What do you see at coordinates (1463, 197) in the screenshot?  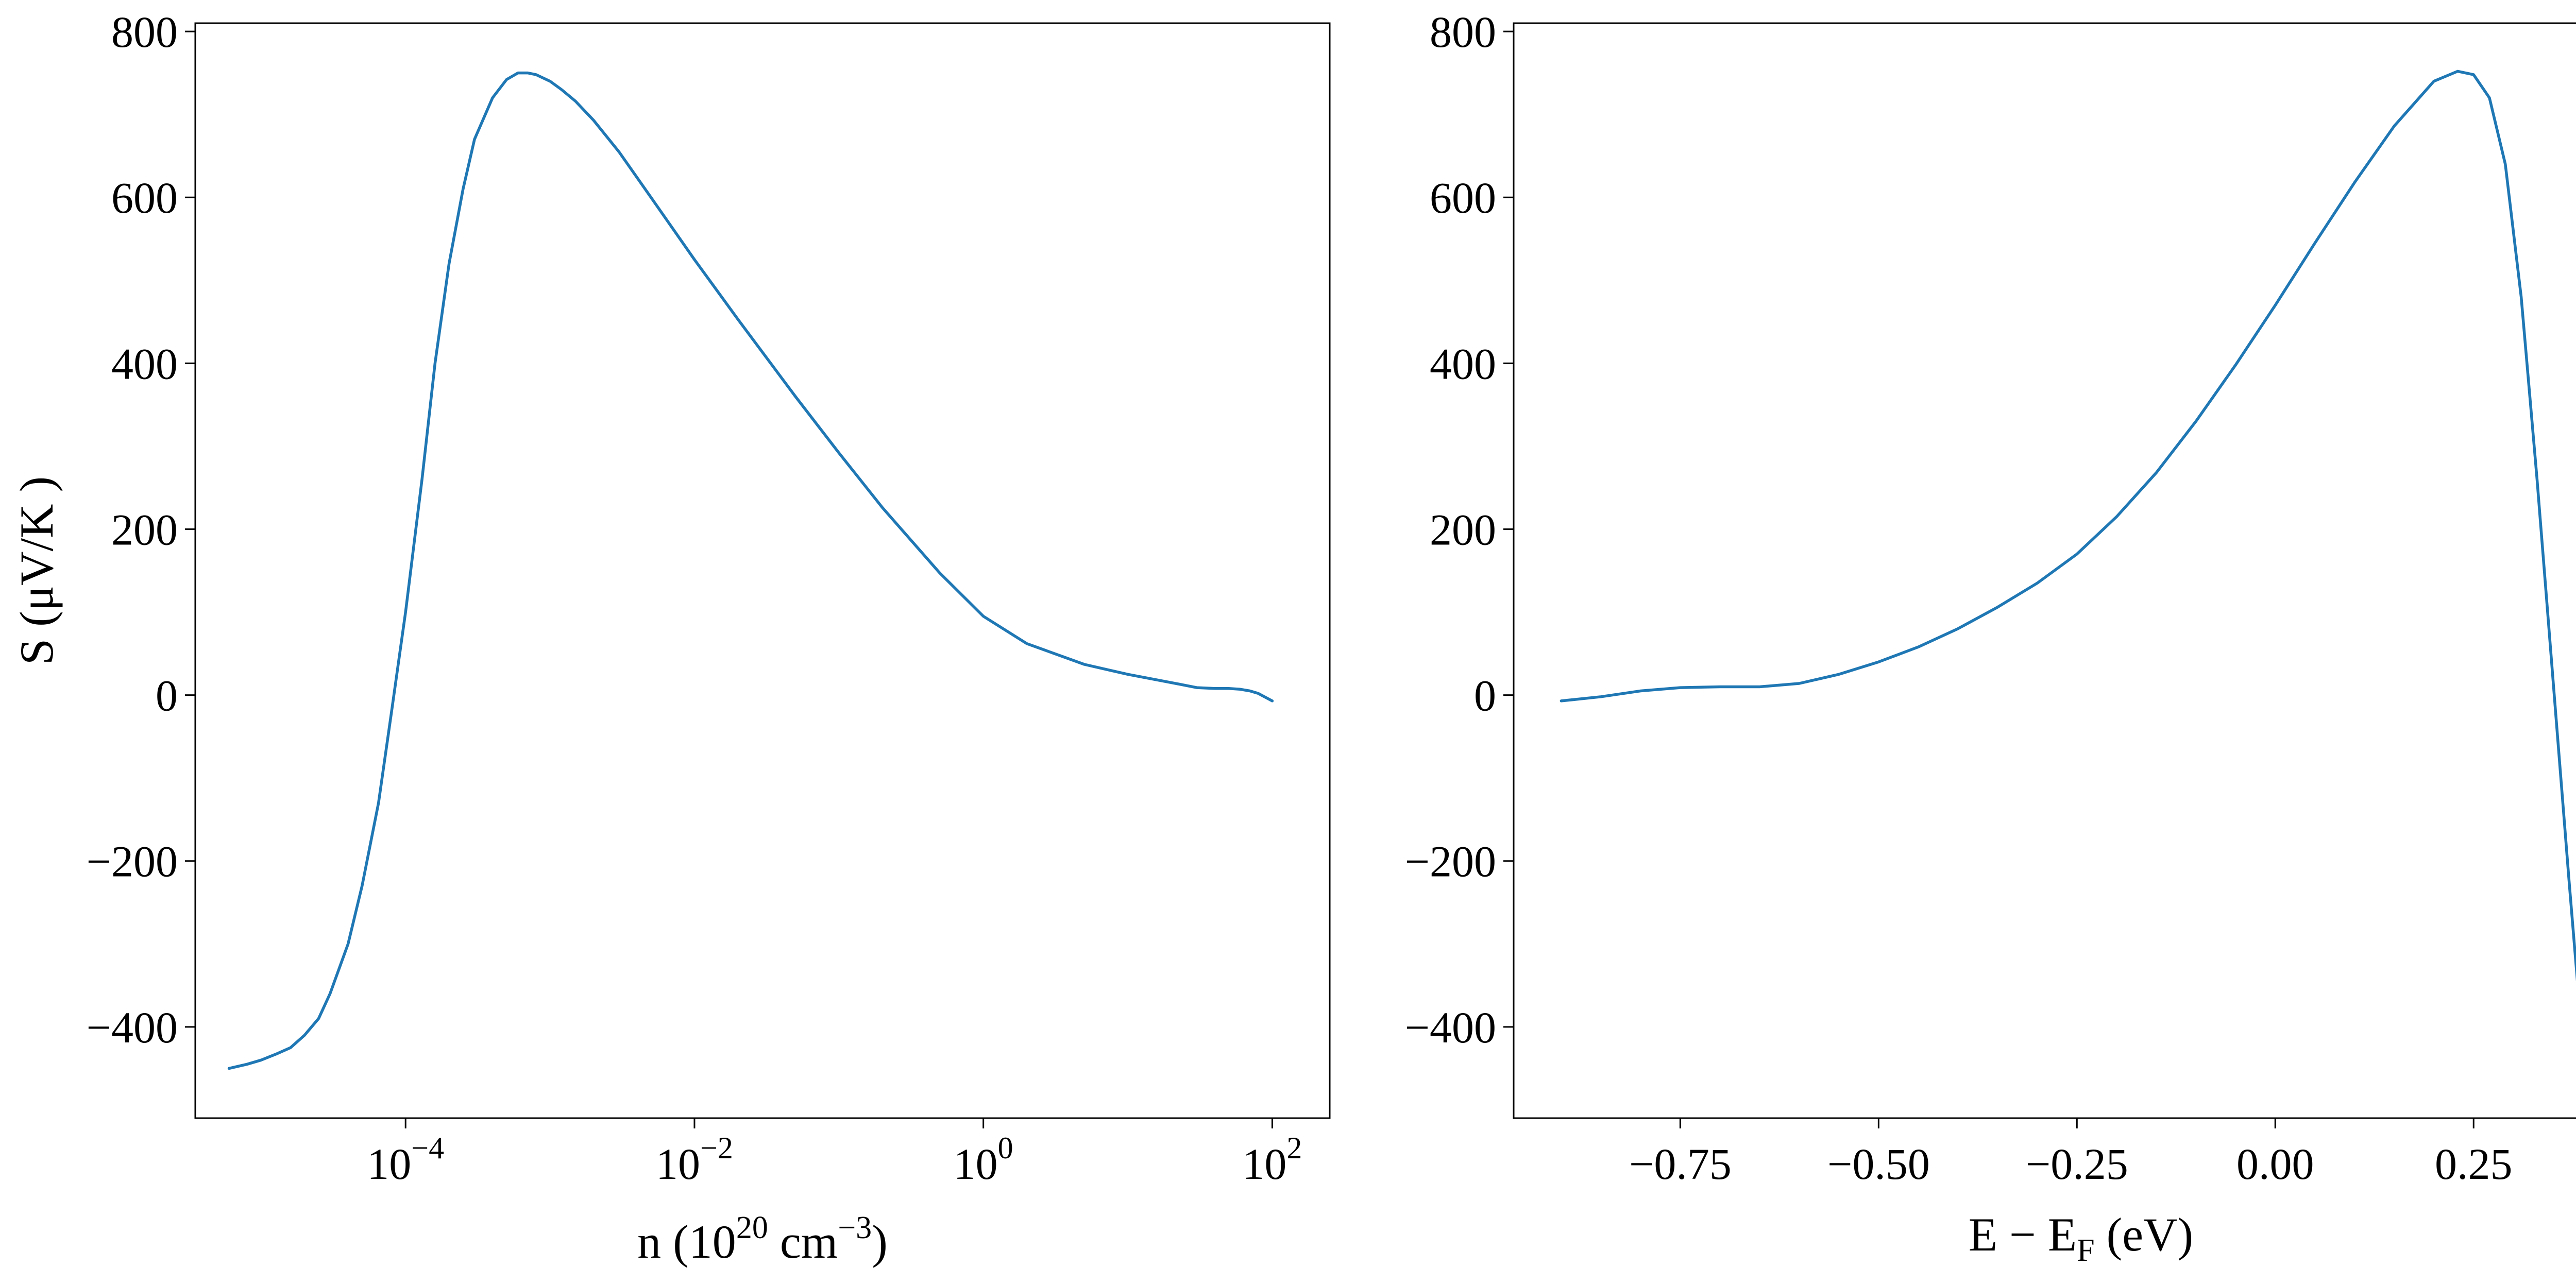 I see `right-y-tick-label: 600` at bounding box center [1463, 197].